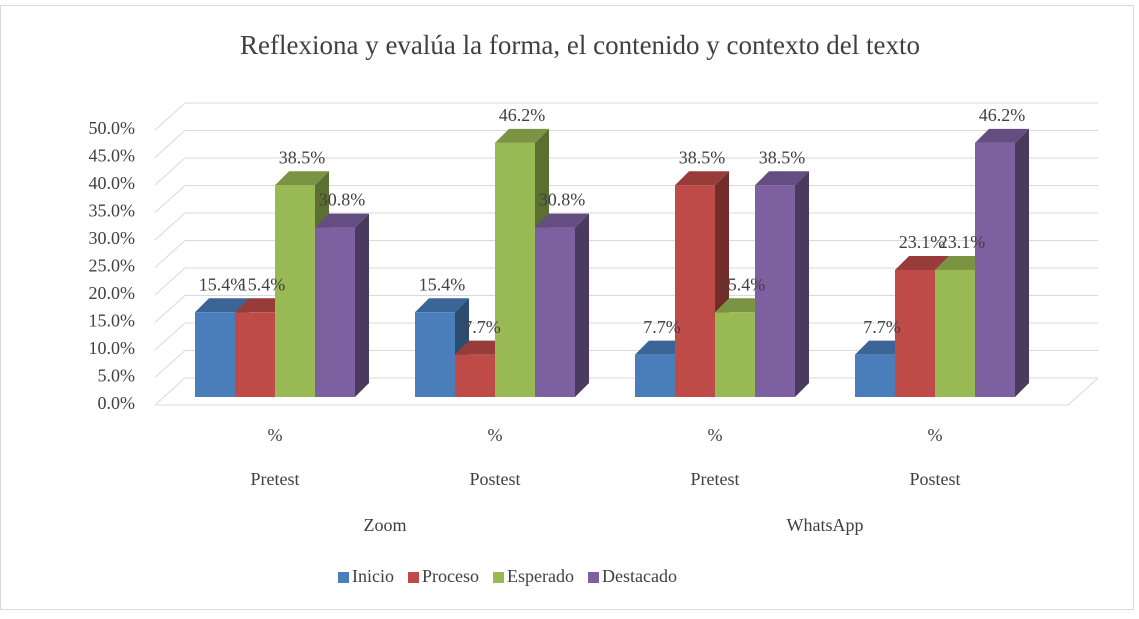 The height and width of the screenshot is (619, 1139). I want to click on y-tick-label: 5.0%, so click(117, 376).